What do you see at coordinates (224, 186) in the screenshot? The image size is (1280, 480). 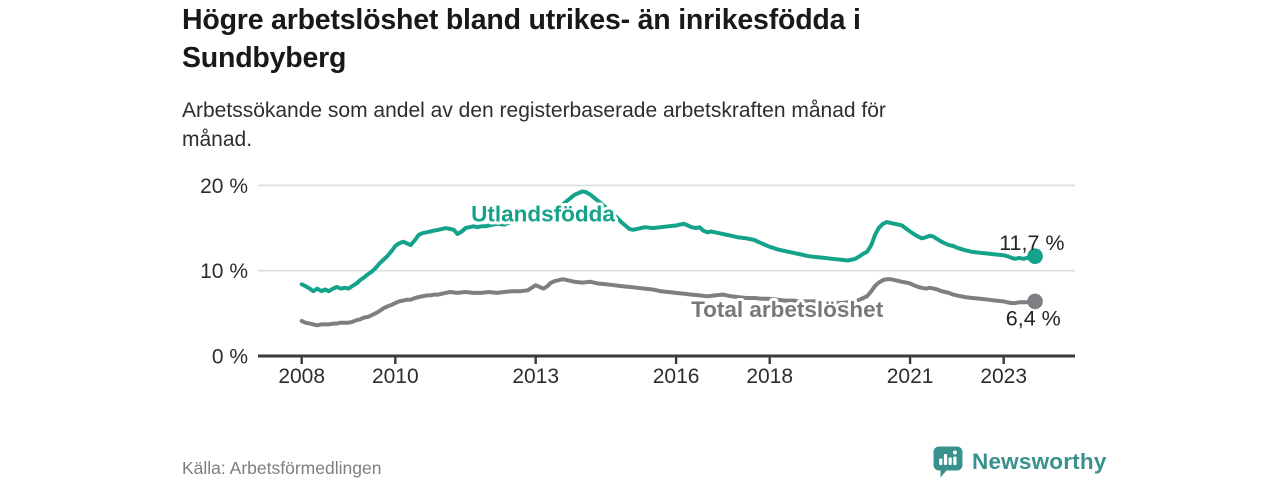 I see `y-axis-tick-label: 20 %` at bounding box center [224, 186].